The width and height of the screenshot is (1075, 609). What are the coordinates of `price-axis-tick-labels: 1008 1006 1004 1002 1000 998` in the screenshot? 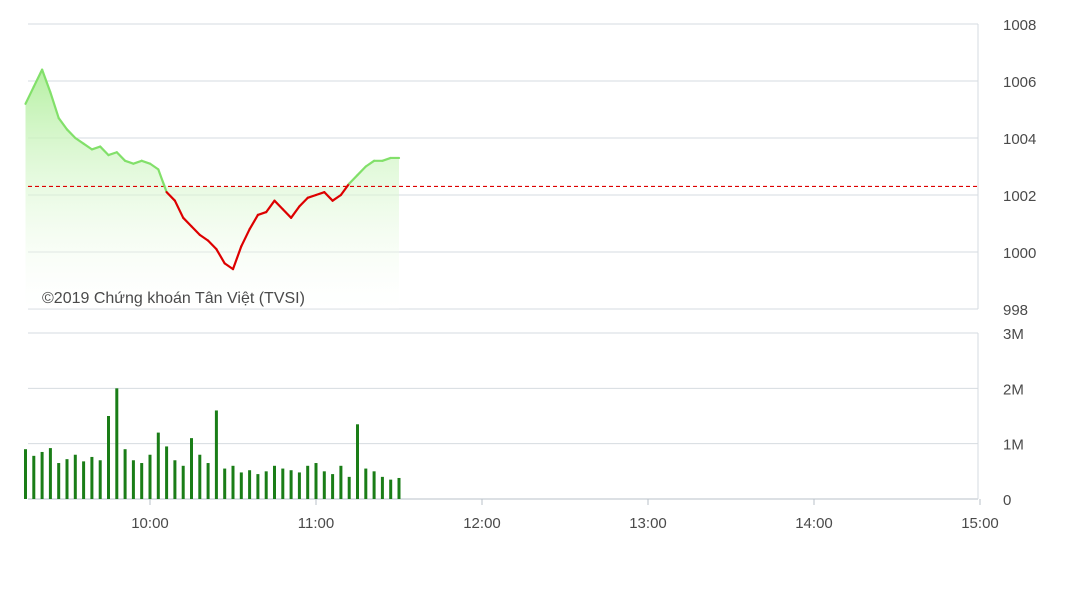 It's located at (1019, 168).